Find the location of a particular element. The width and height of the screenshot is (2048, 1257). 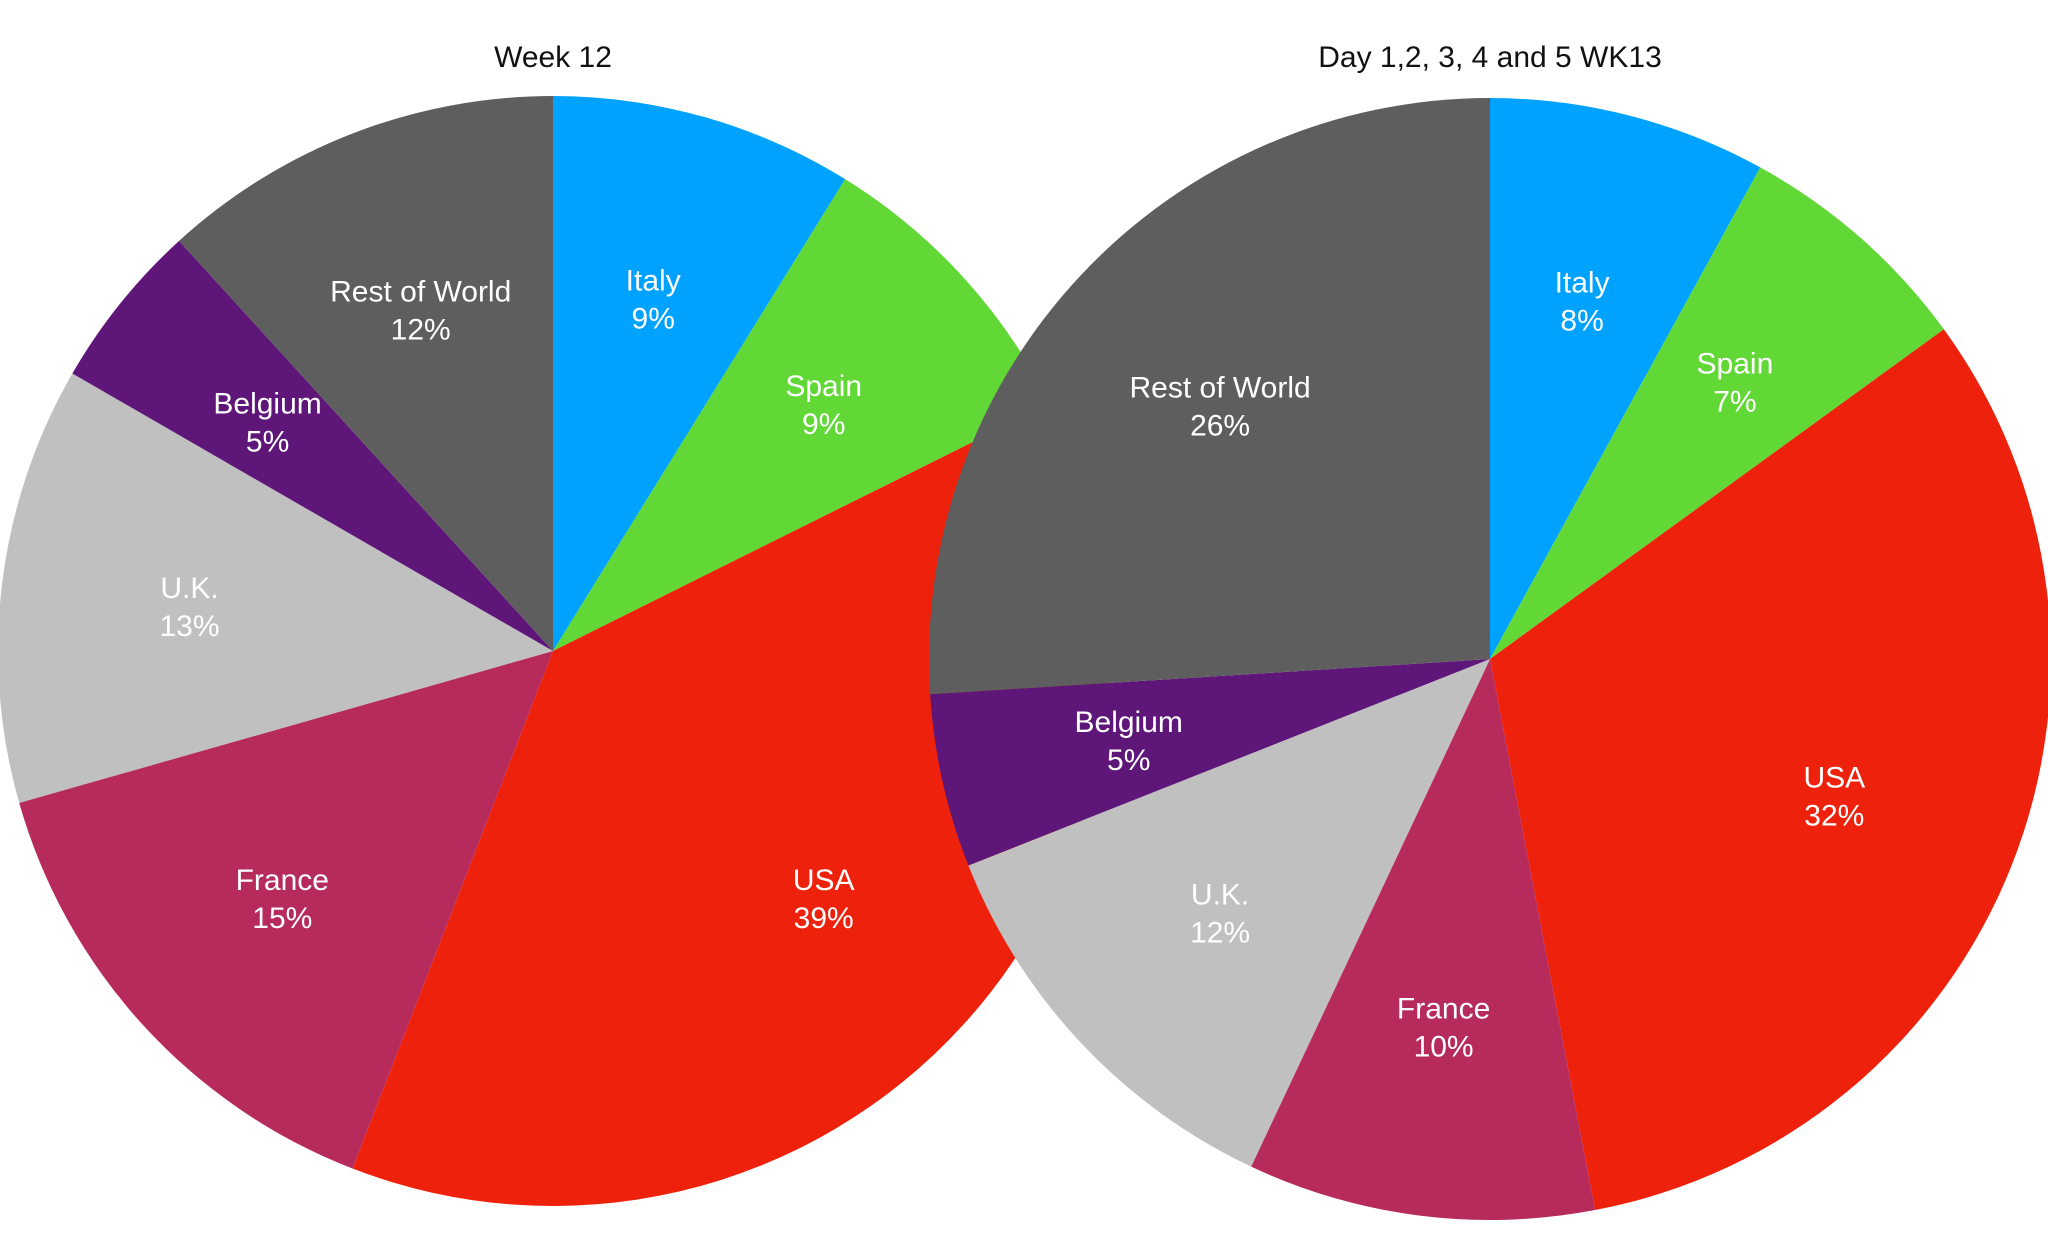

slice-label-italy: Italy 9% is located at coordinates (653, 300).